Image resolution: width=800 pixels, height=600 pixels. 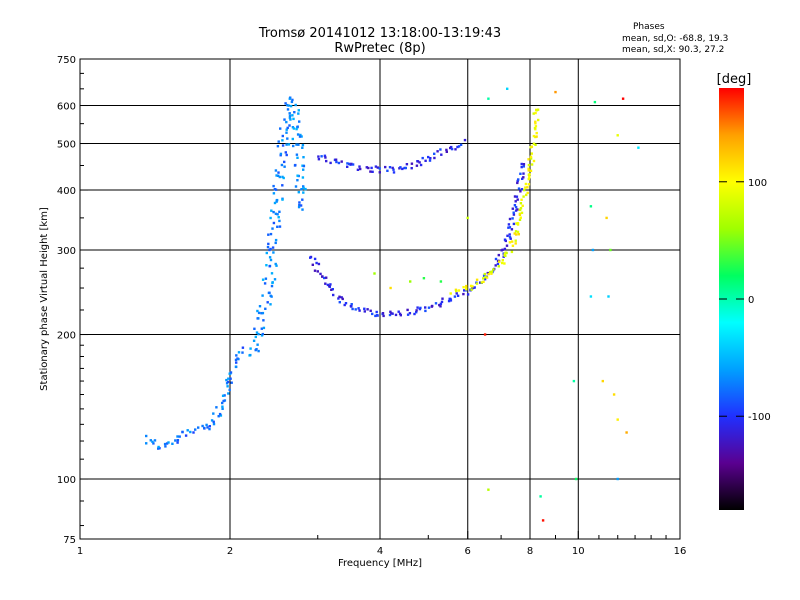 I want to click on y-tick-label: 500, so click(x=66, y=145).